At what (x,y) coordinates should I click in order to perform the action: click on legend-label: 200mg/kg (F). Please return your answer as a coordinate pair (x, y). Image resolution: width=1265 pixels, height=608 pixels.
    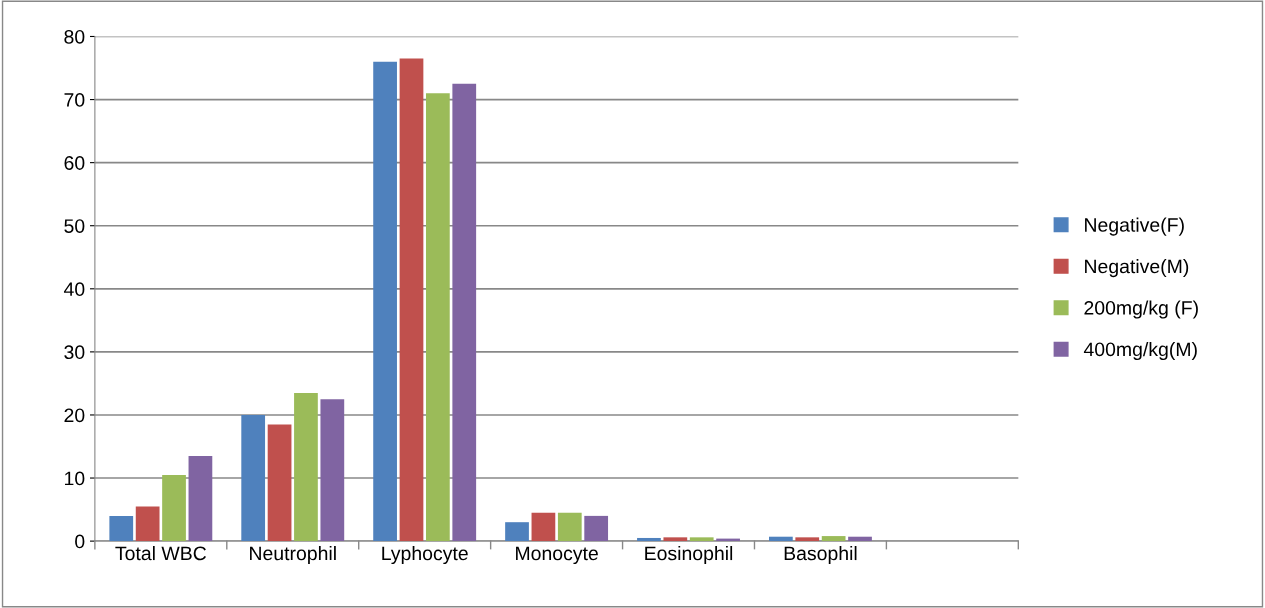
    Looking at the image, I should click on (1141, 309).